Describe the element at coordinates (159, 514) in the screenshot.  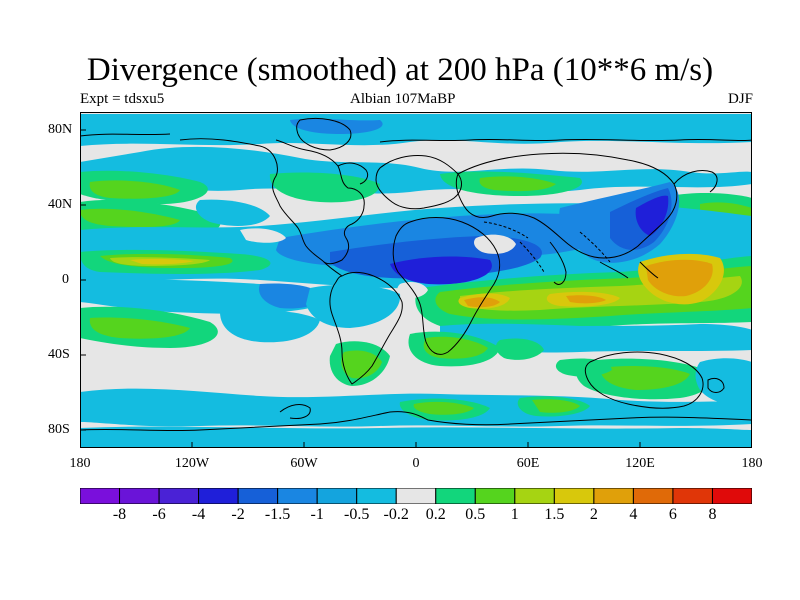
I see `colorbar-label: -6` at that location.